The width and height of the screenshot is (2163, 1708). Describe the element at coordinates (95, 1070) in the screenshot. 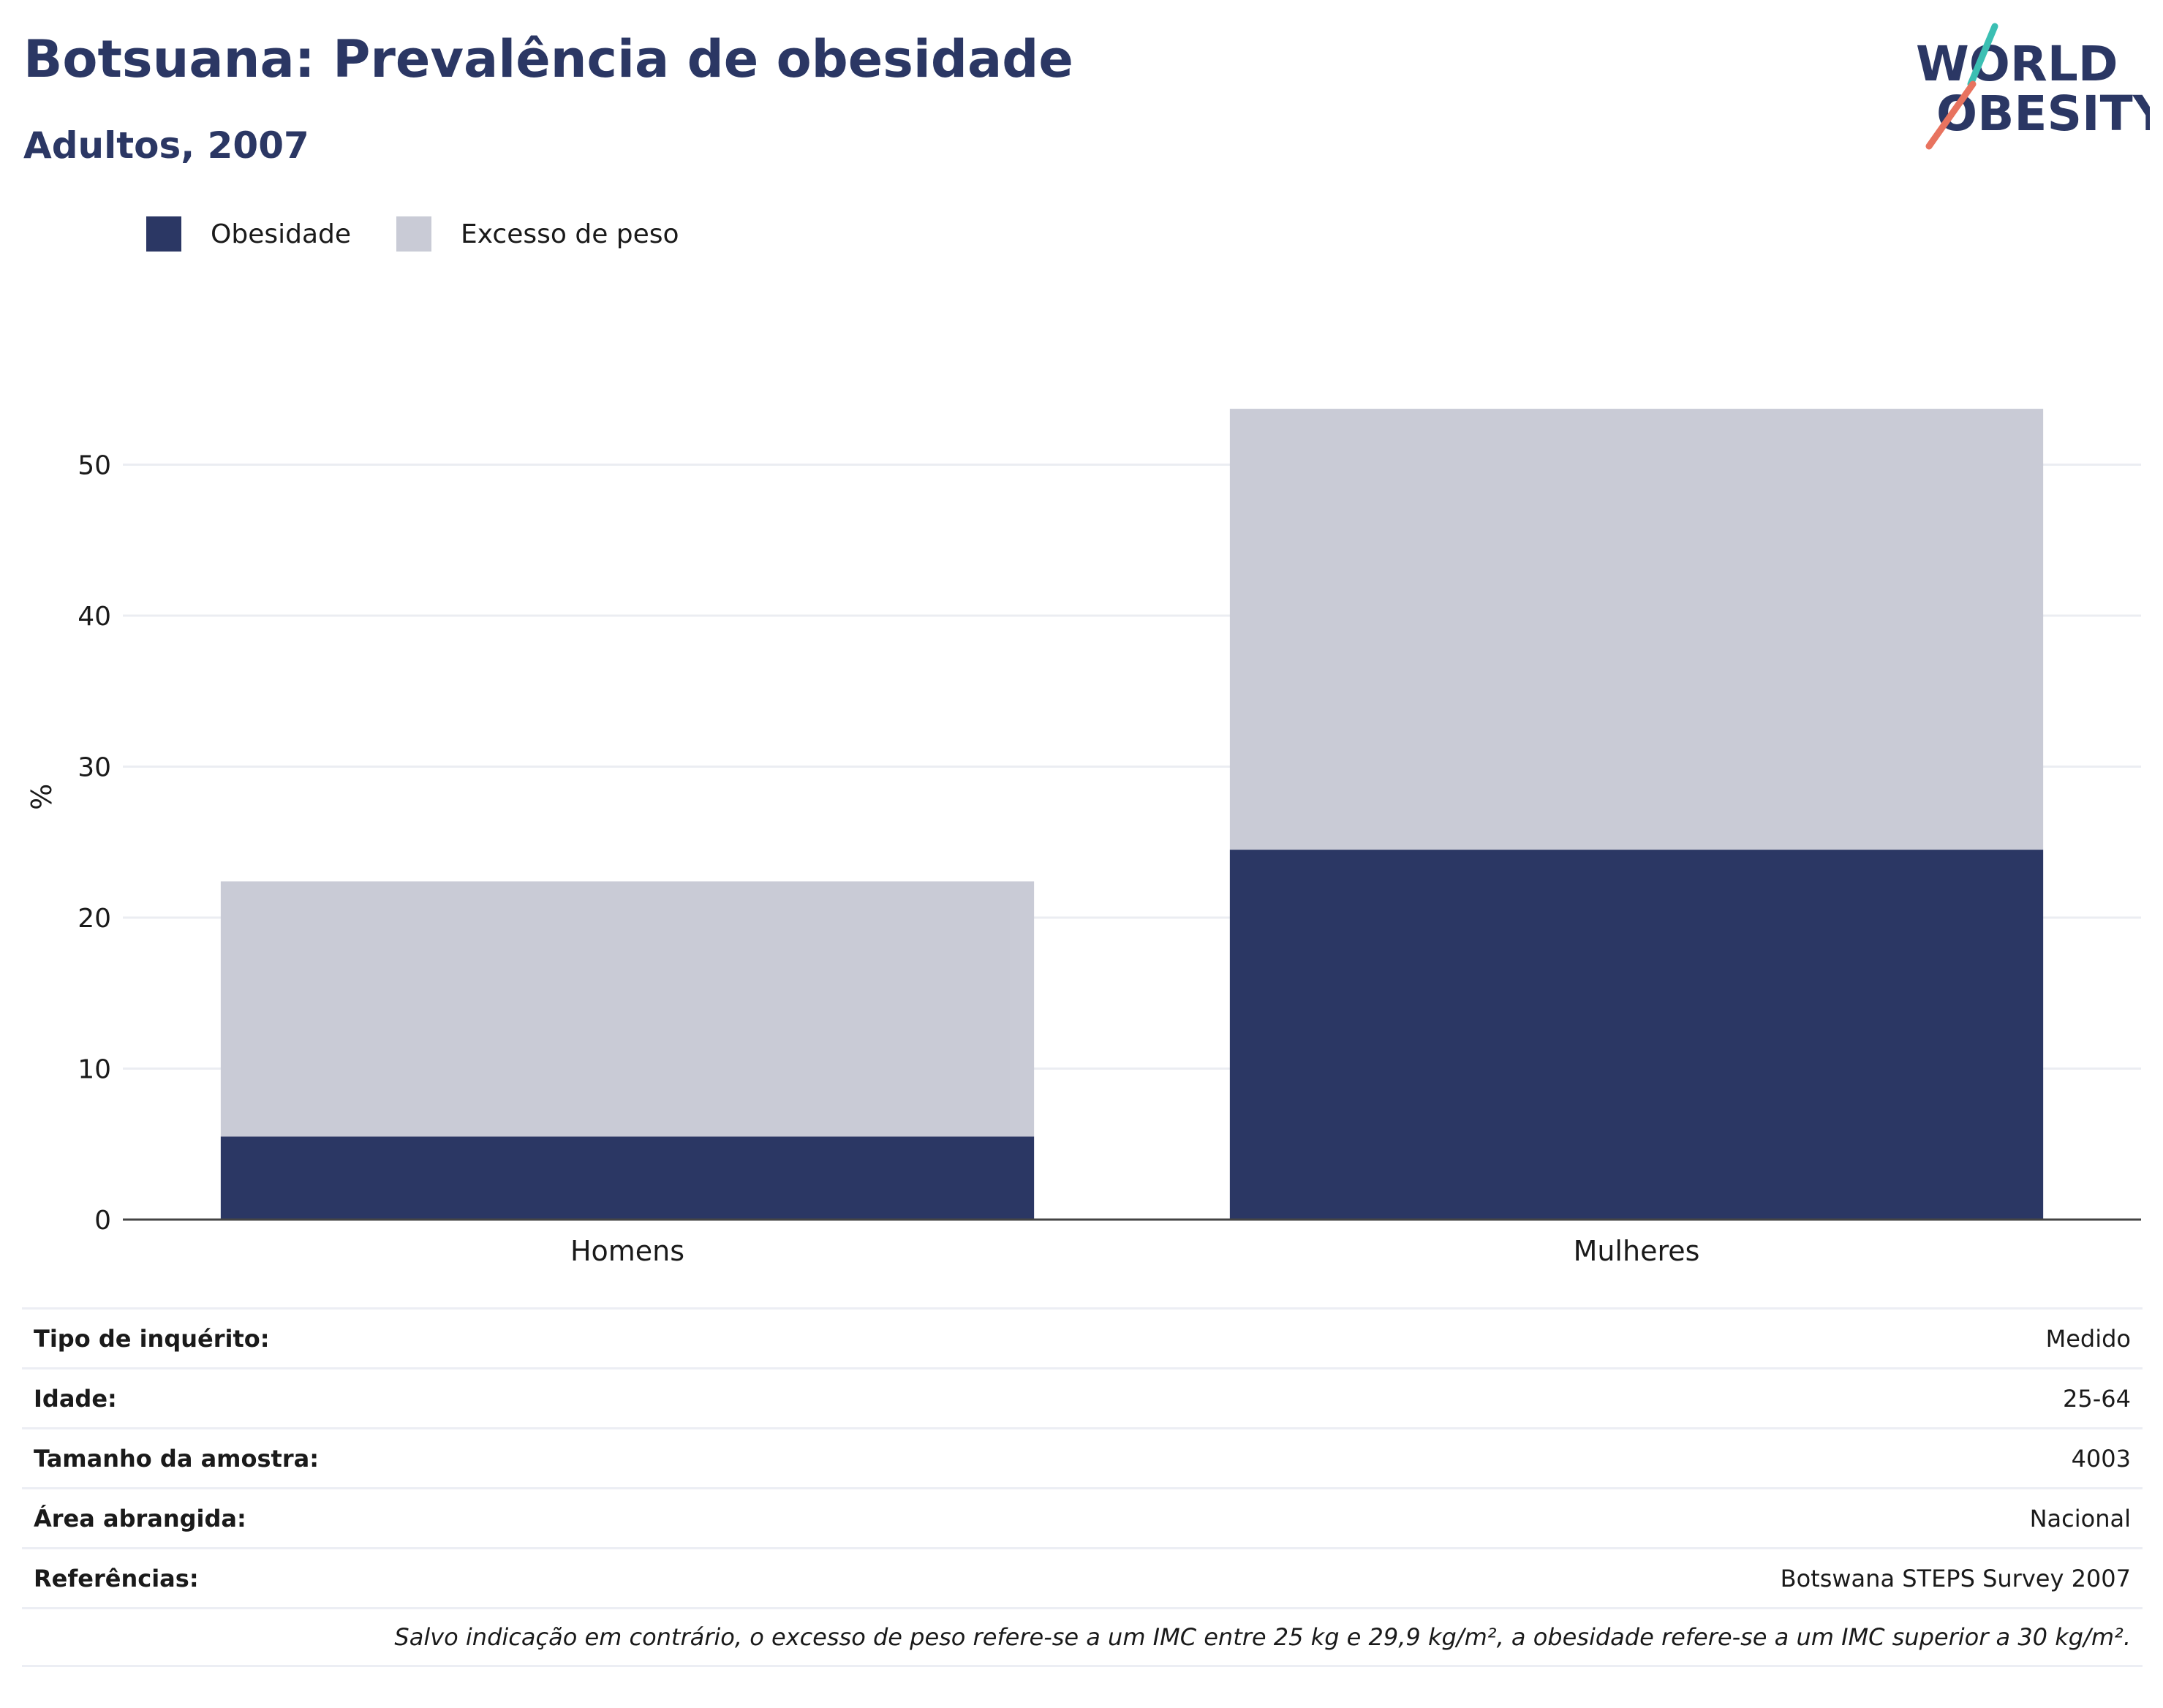

I see `y-tick-label: 10` at that location.